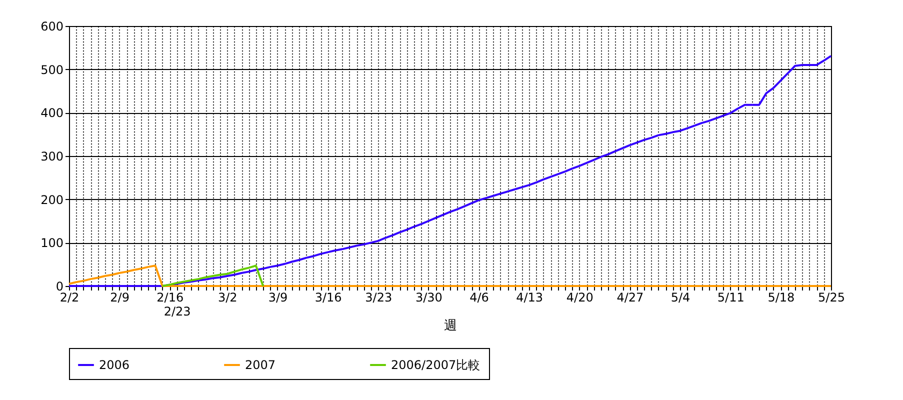 Image resolution: width=903 pixels, height=400 pixels. I want to click on x-tick-label: 2/16, so click(170, 297).